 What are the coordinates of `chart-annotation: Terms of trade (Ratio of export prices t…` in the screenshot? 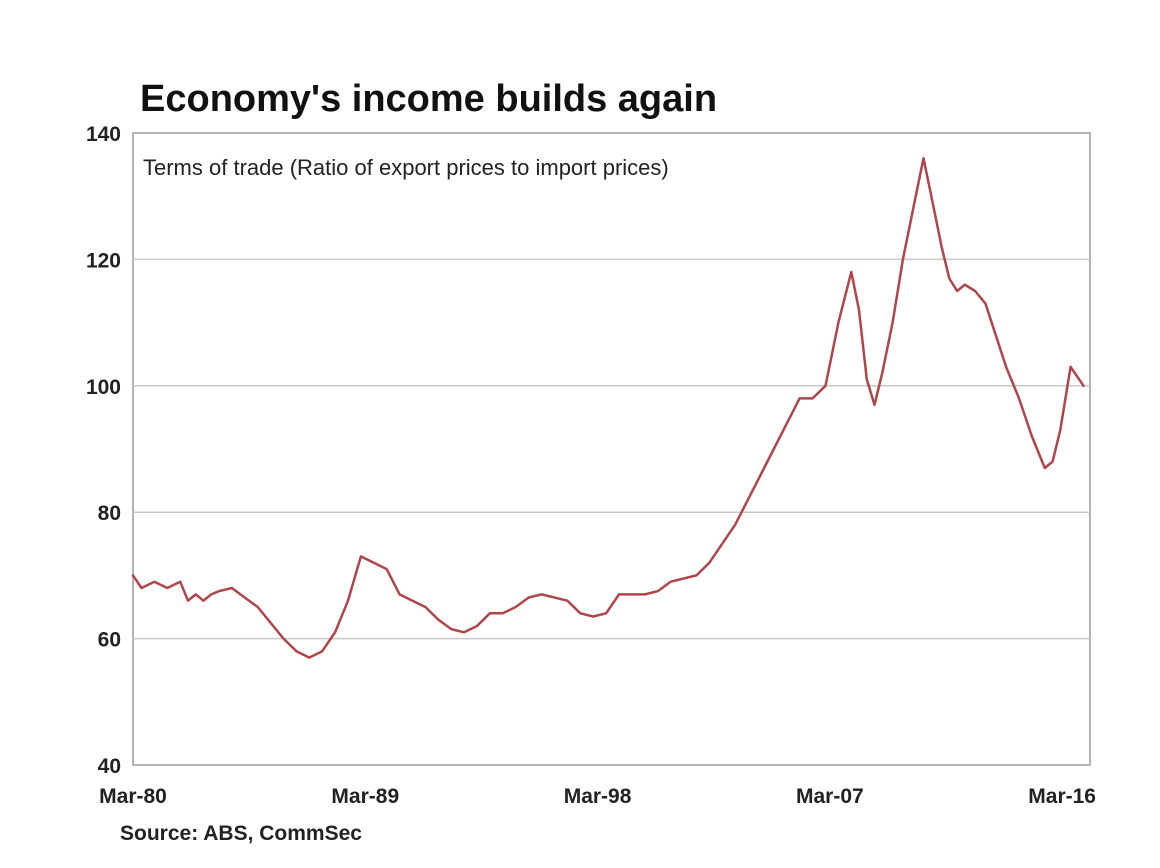 It's located at (406, 167).